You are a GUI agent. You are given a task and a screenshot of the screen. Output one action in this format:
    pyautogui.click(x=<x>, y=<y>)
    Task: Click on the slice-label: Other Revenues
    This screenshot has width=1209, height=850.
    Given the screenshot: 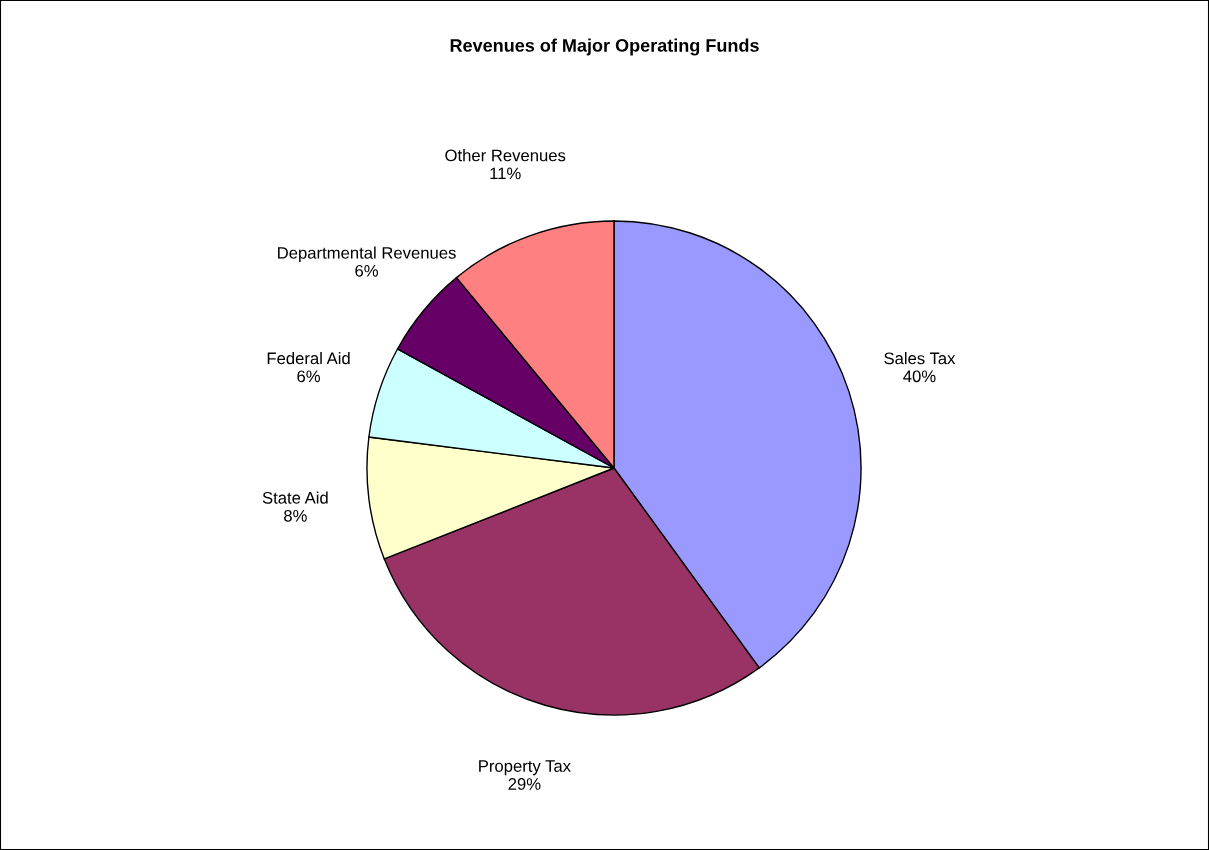 What is the action you would take?
    pyautogui.click(x=505, y=155)
    